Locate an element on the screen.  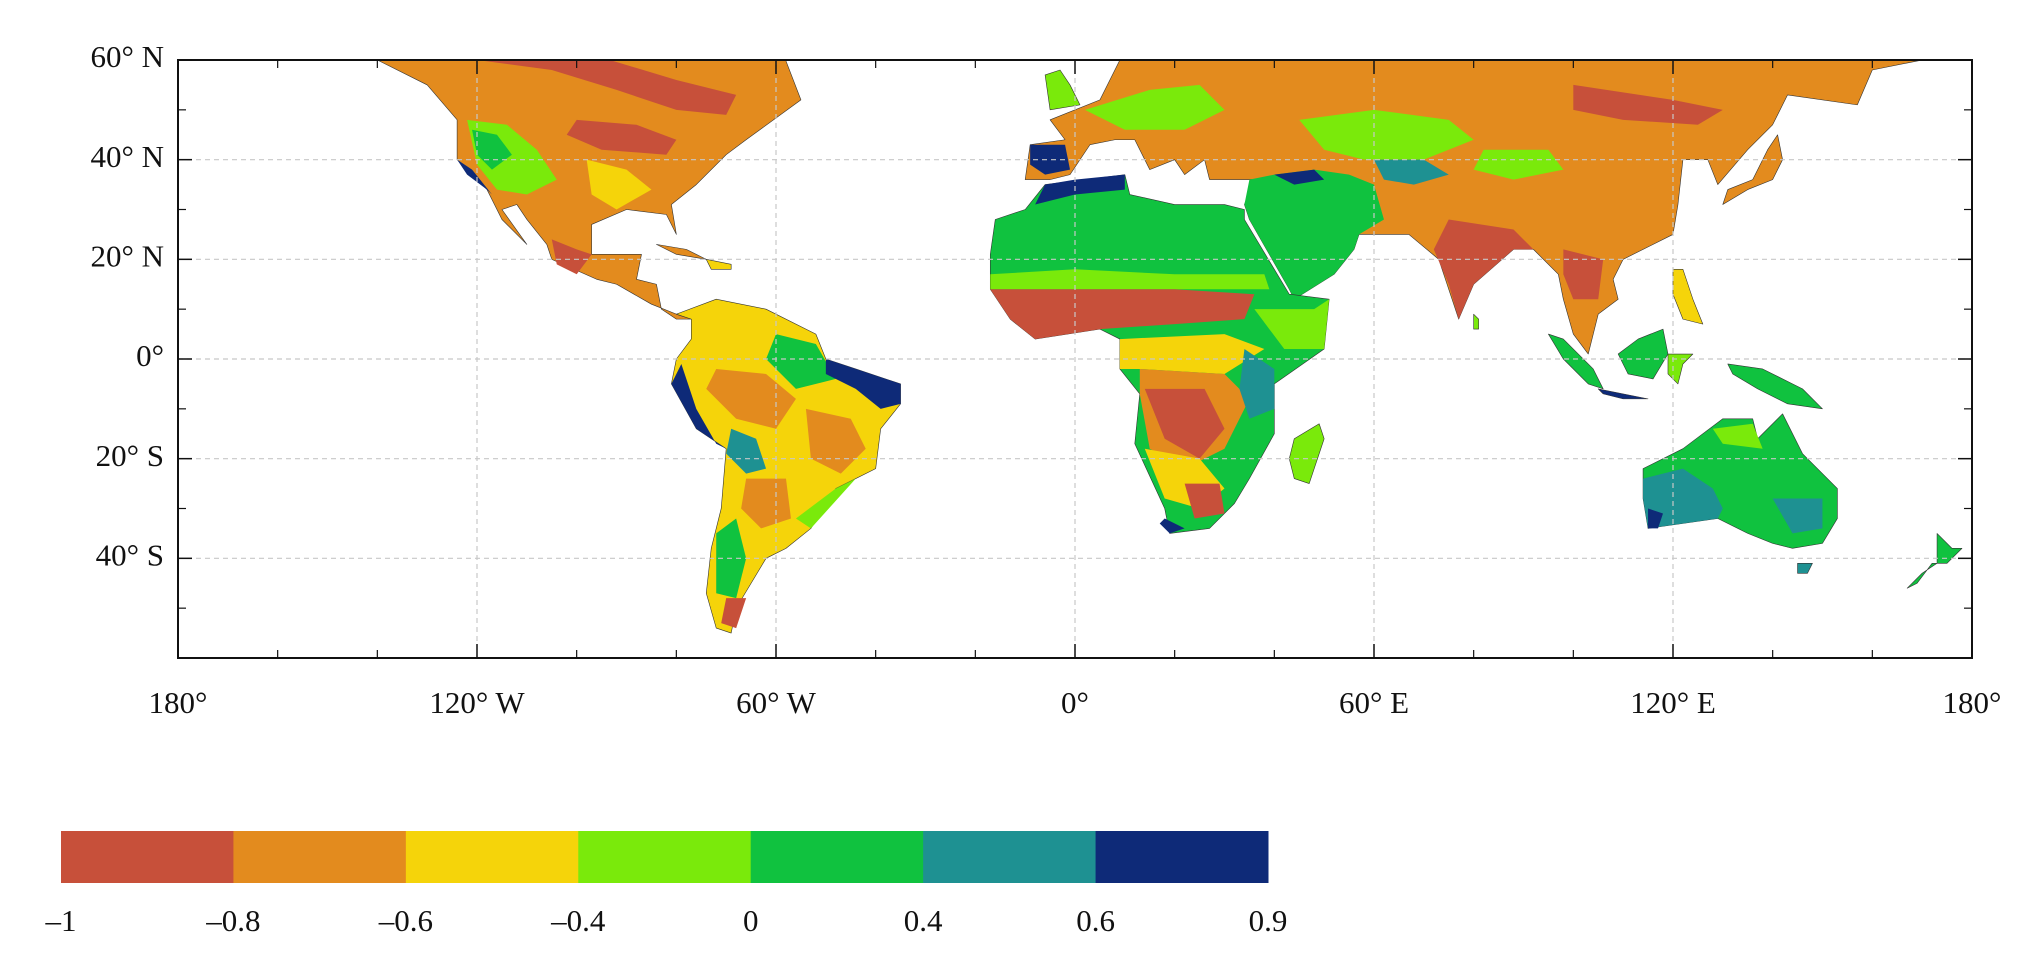
colorbar-label: –0.6 is located at coordinates (405, 920).